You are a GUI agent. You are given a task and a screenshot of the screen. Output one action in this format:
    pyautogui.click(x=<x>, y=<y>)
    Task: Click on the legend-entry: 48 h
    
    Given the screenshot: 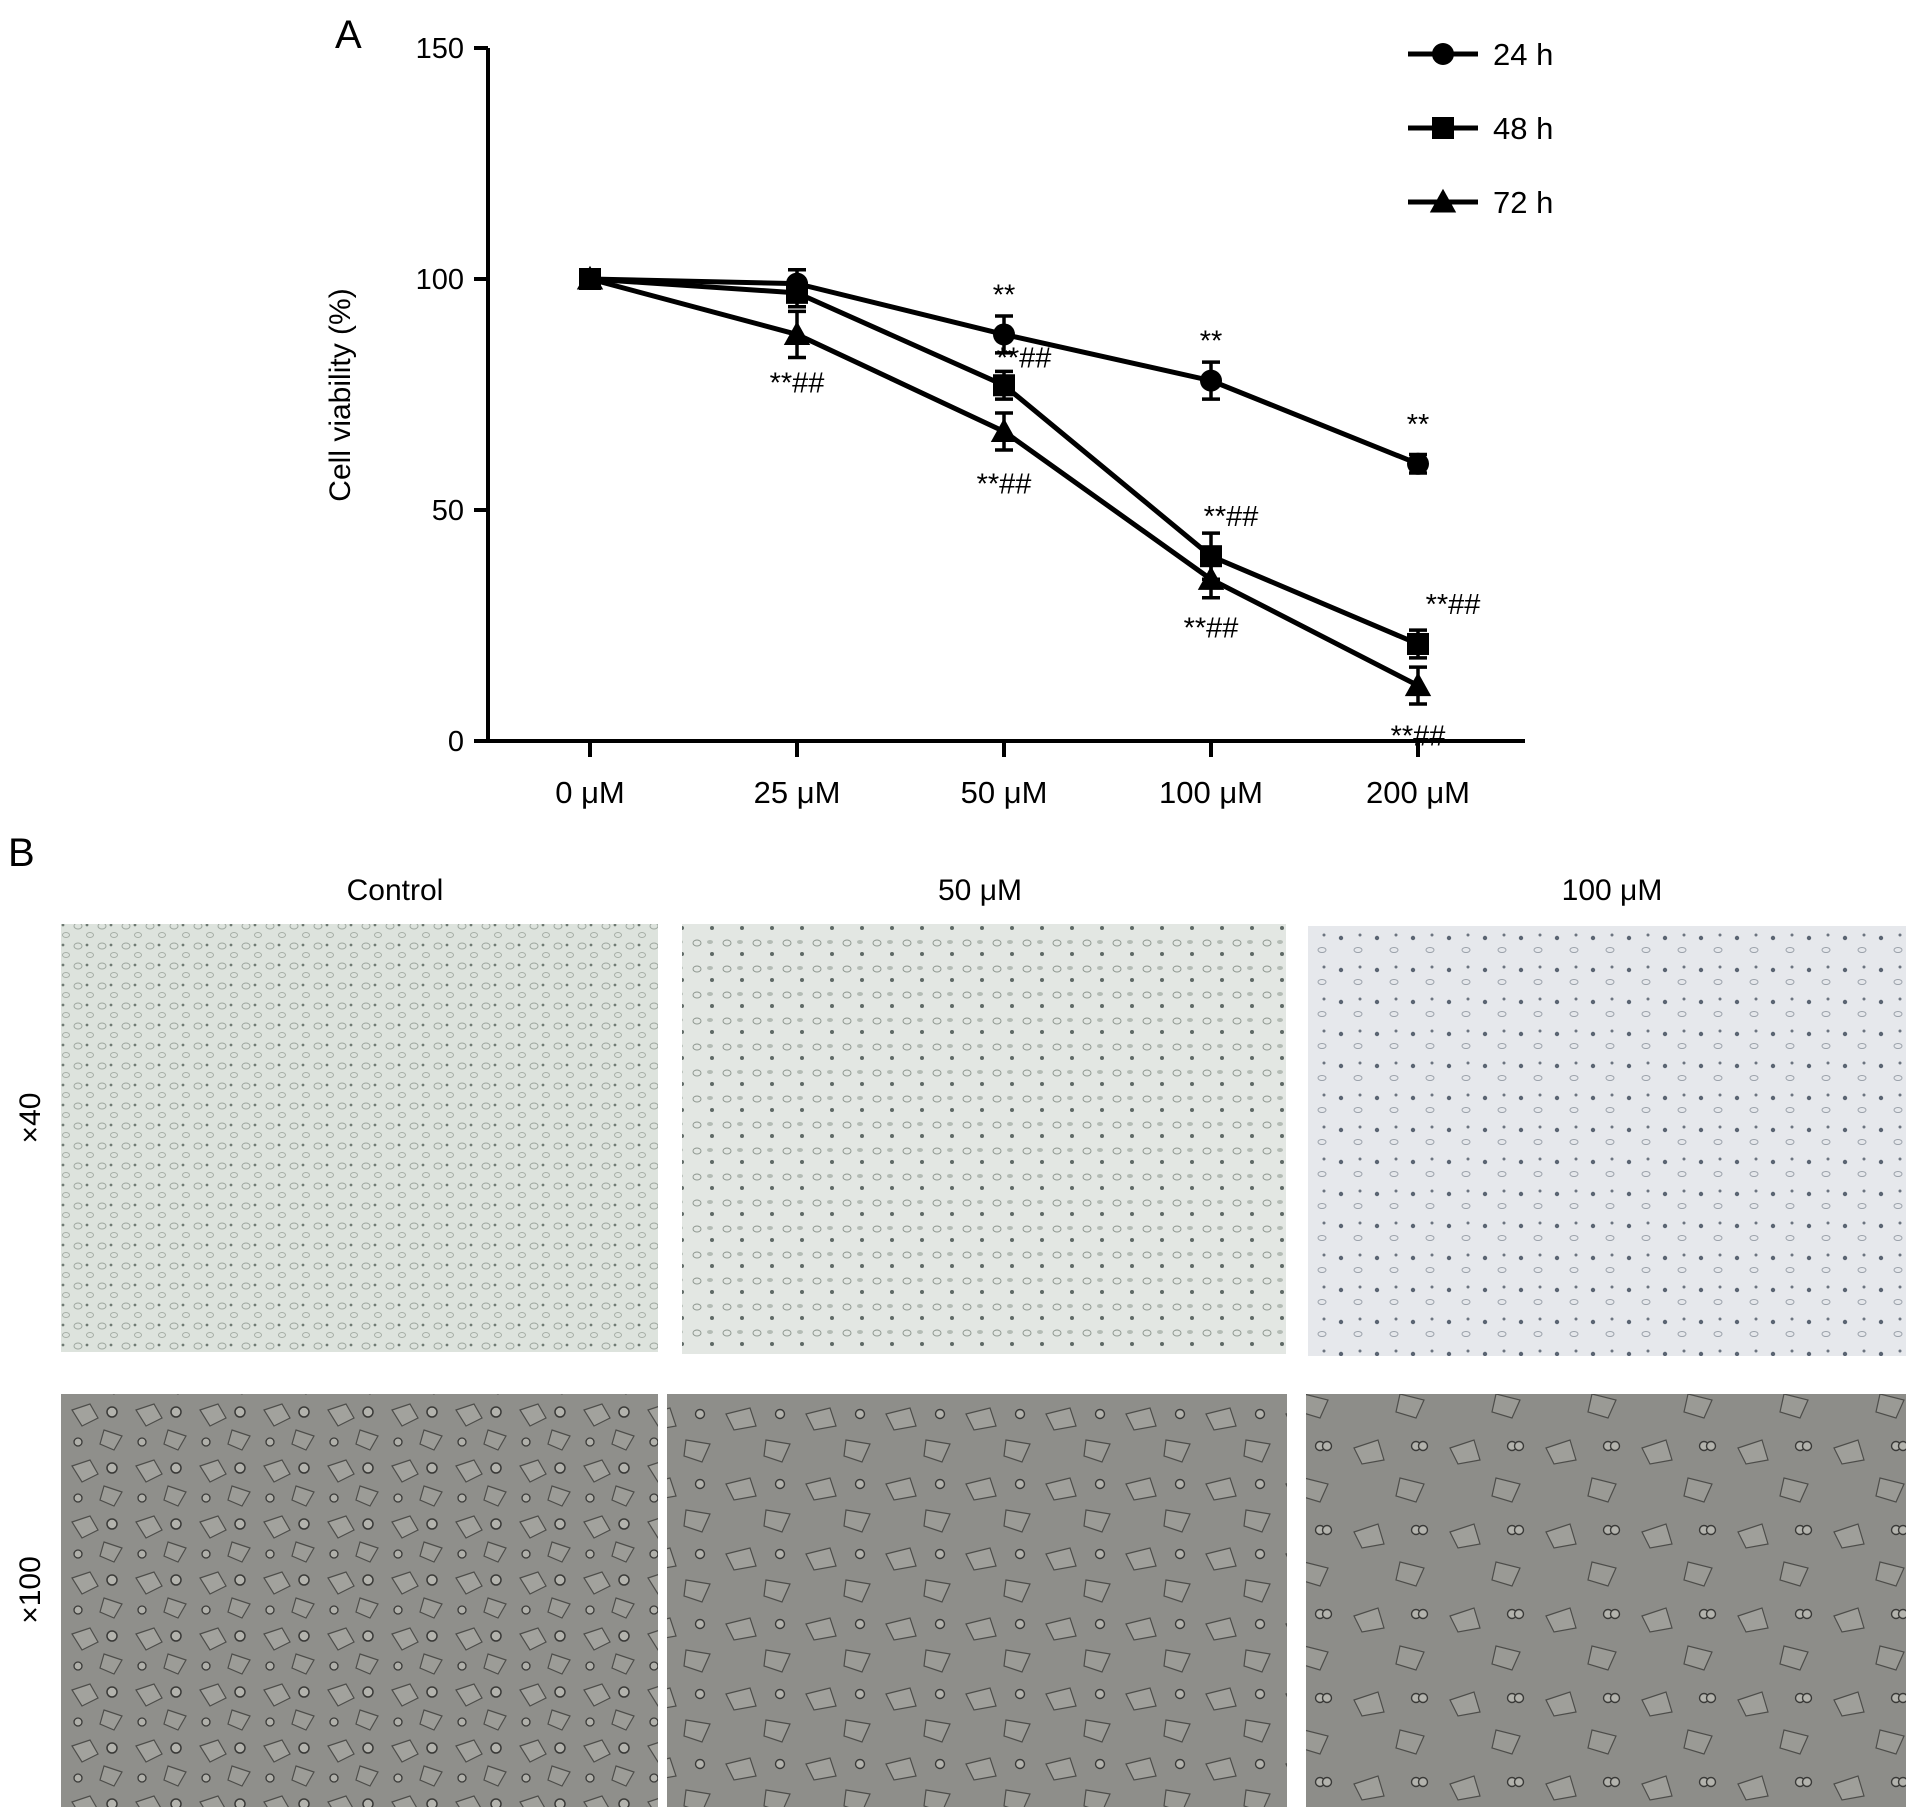 What is the action you would take?
    pyautogui.click(x=1480, y=128)
    